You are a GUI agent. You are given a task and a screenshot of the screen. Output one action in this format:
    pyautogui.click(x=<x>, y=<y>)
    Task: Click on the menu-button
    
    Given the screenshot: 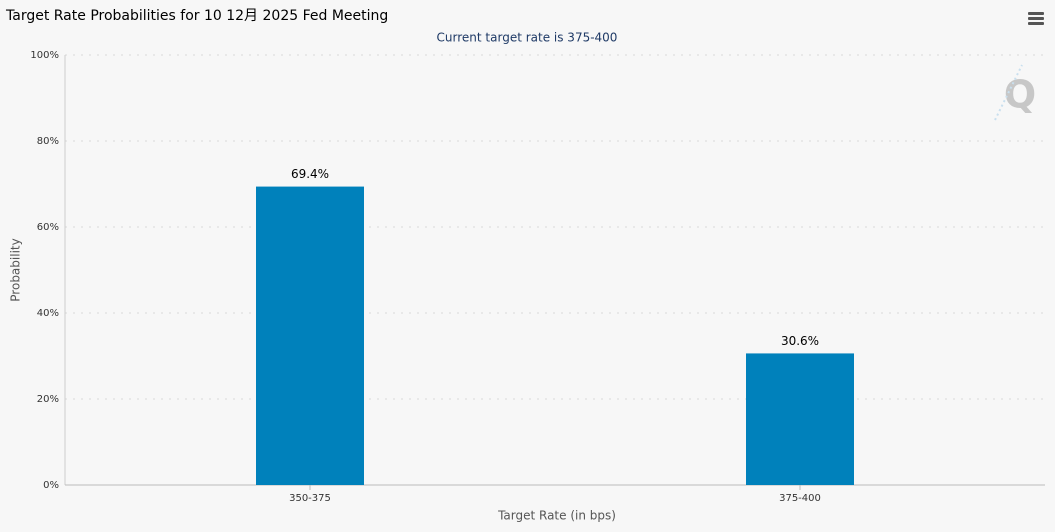 What is the action you would take?
    pyautogui.click(x=1036, y=18)
    